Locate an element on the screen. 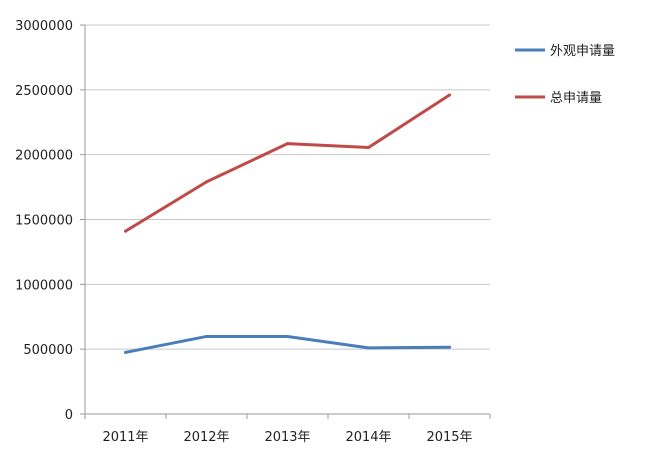 The width and height of the screenshot is (648, 463). series-line is located at coordinates (287, 344).